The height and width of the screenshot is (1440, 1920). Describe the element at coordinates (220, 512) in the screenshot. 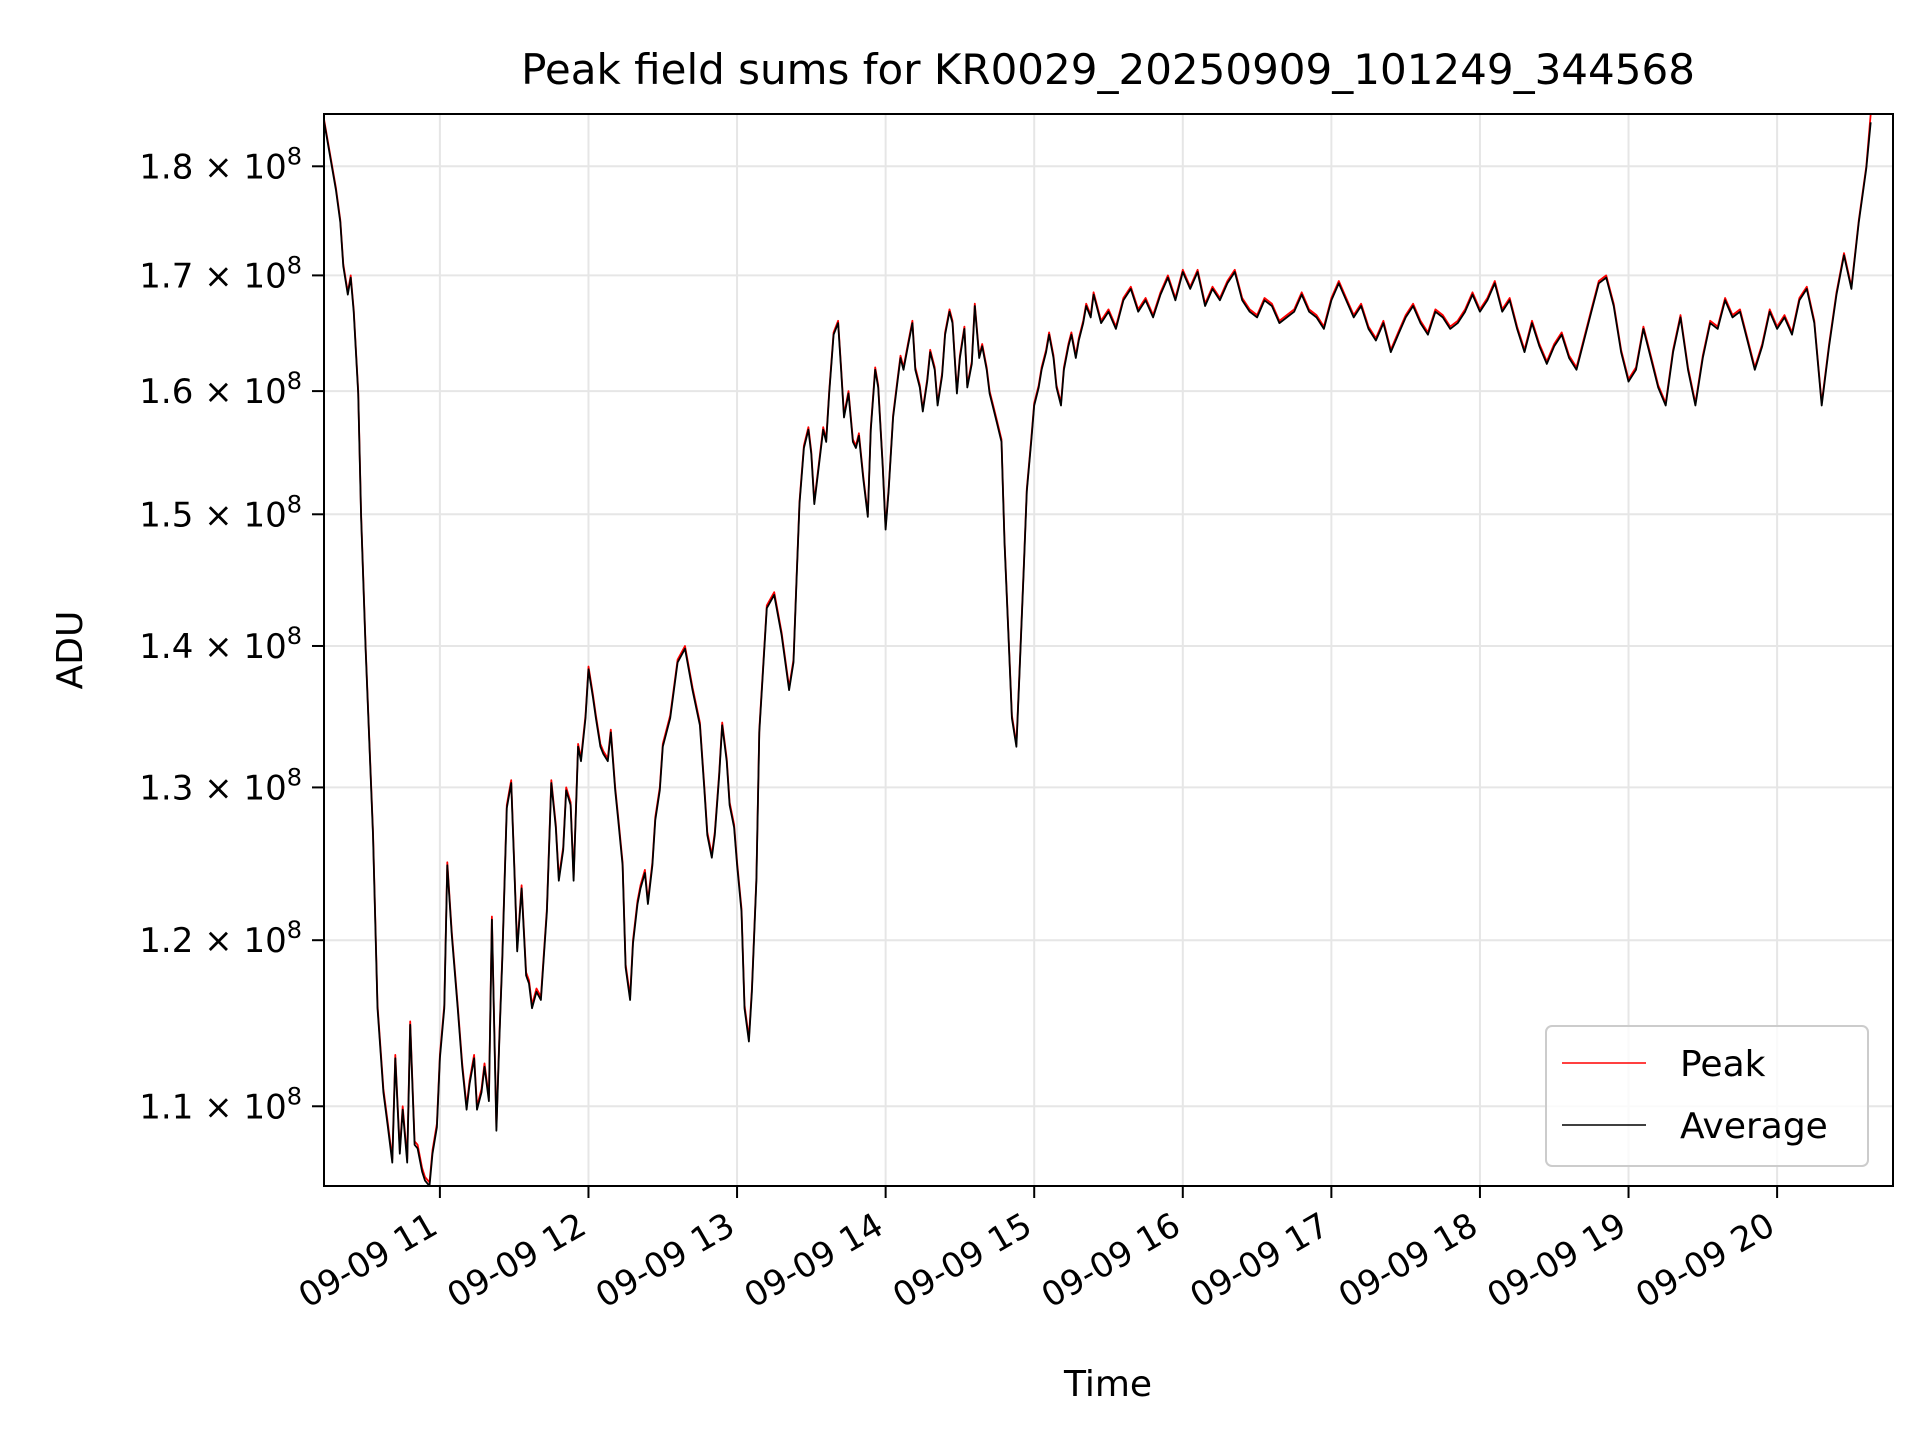

I see `y-tick-label: 1.5 × 108` at that location.